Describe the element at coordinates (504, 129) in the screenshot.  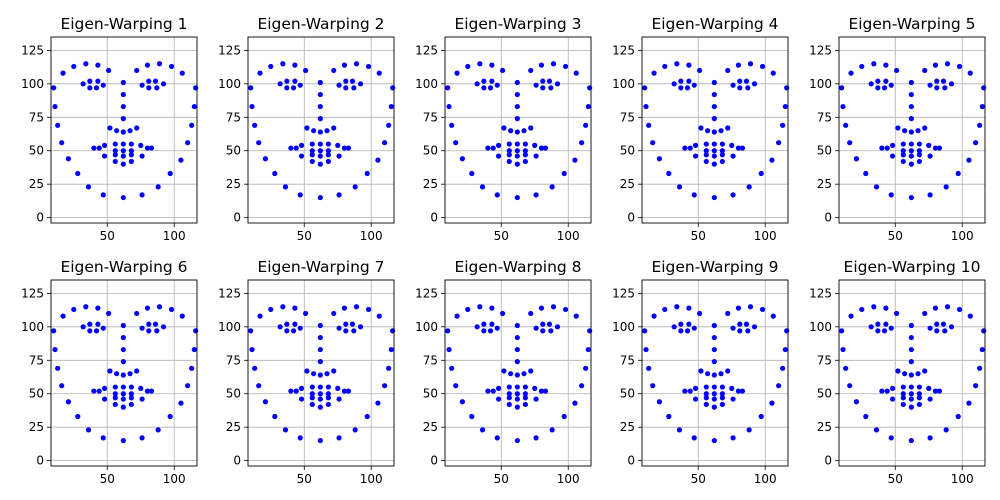
I see `subplot-3: 50 100 0 25 50 75 100 125 Eigen-Warping 3` at that location.